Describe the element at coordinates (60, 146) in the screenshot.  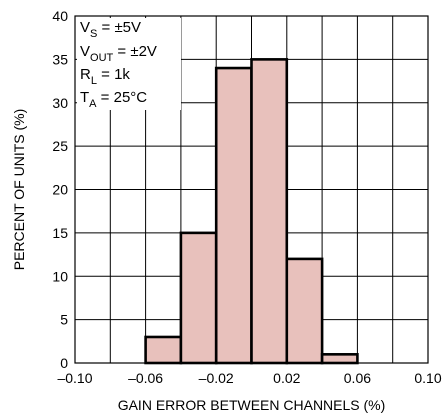
I see `y-tick-label: 25` at that location.